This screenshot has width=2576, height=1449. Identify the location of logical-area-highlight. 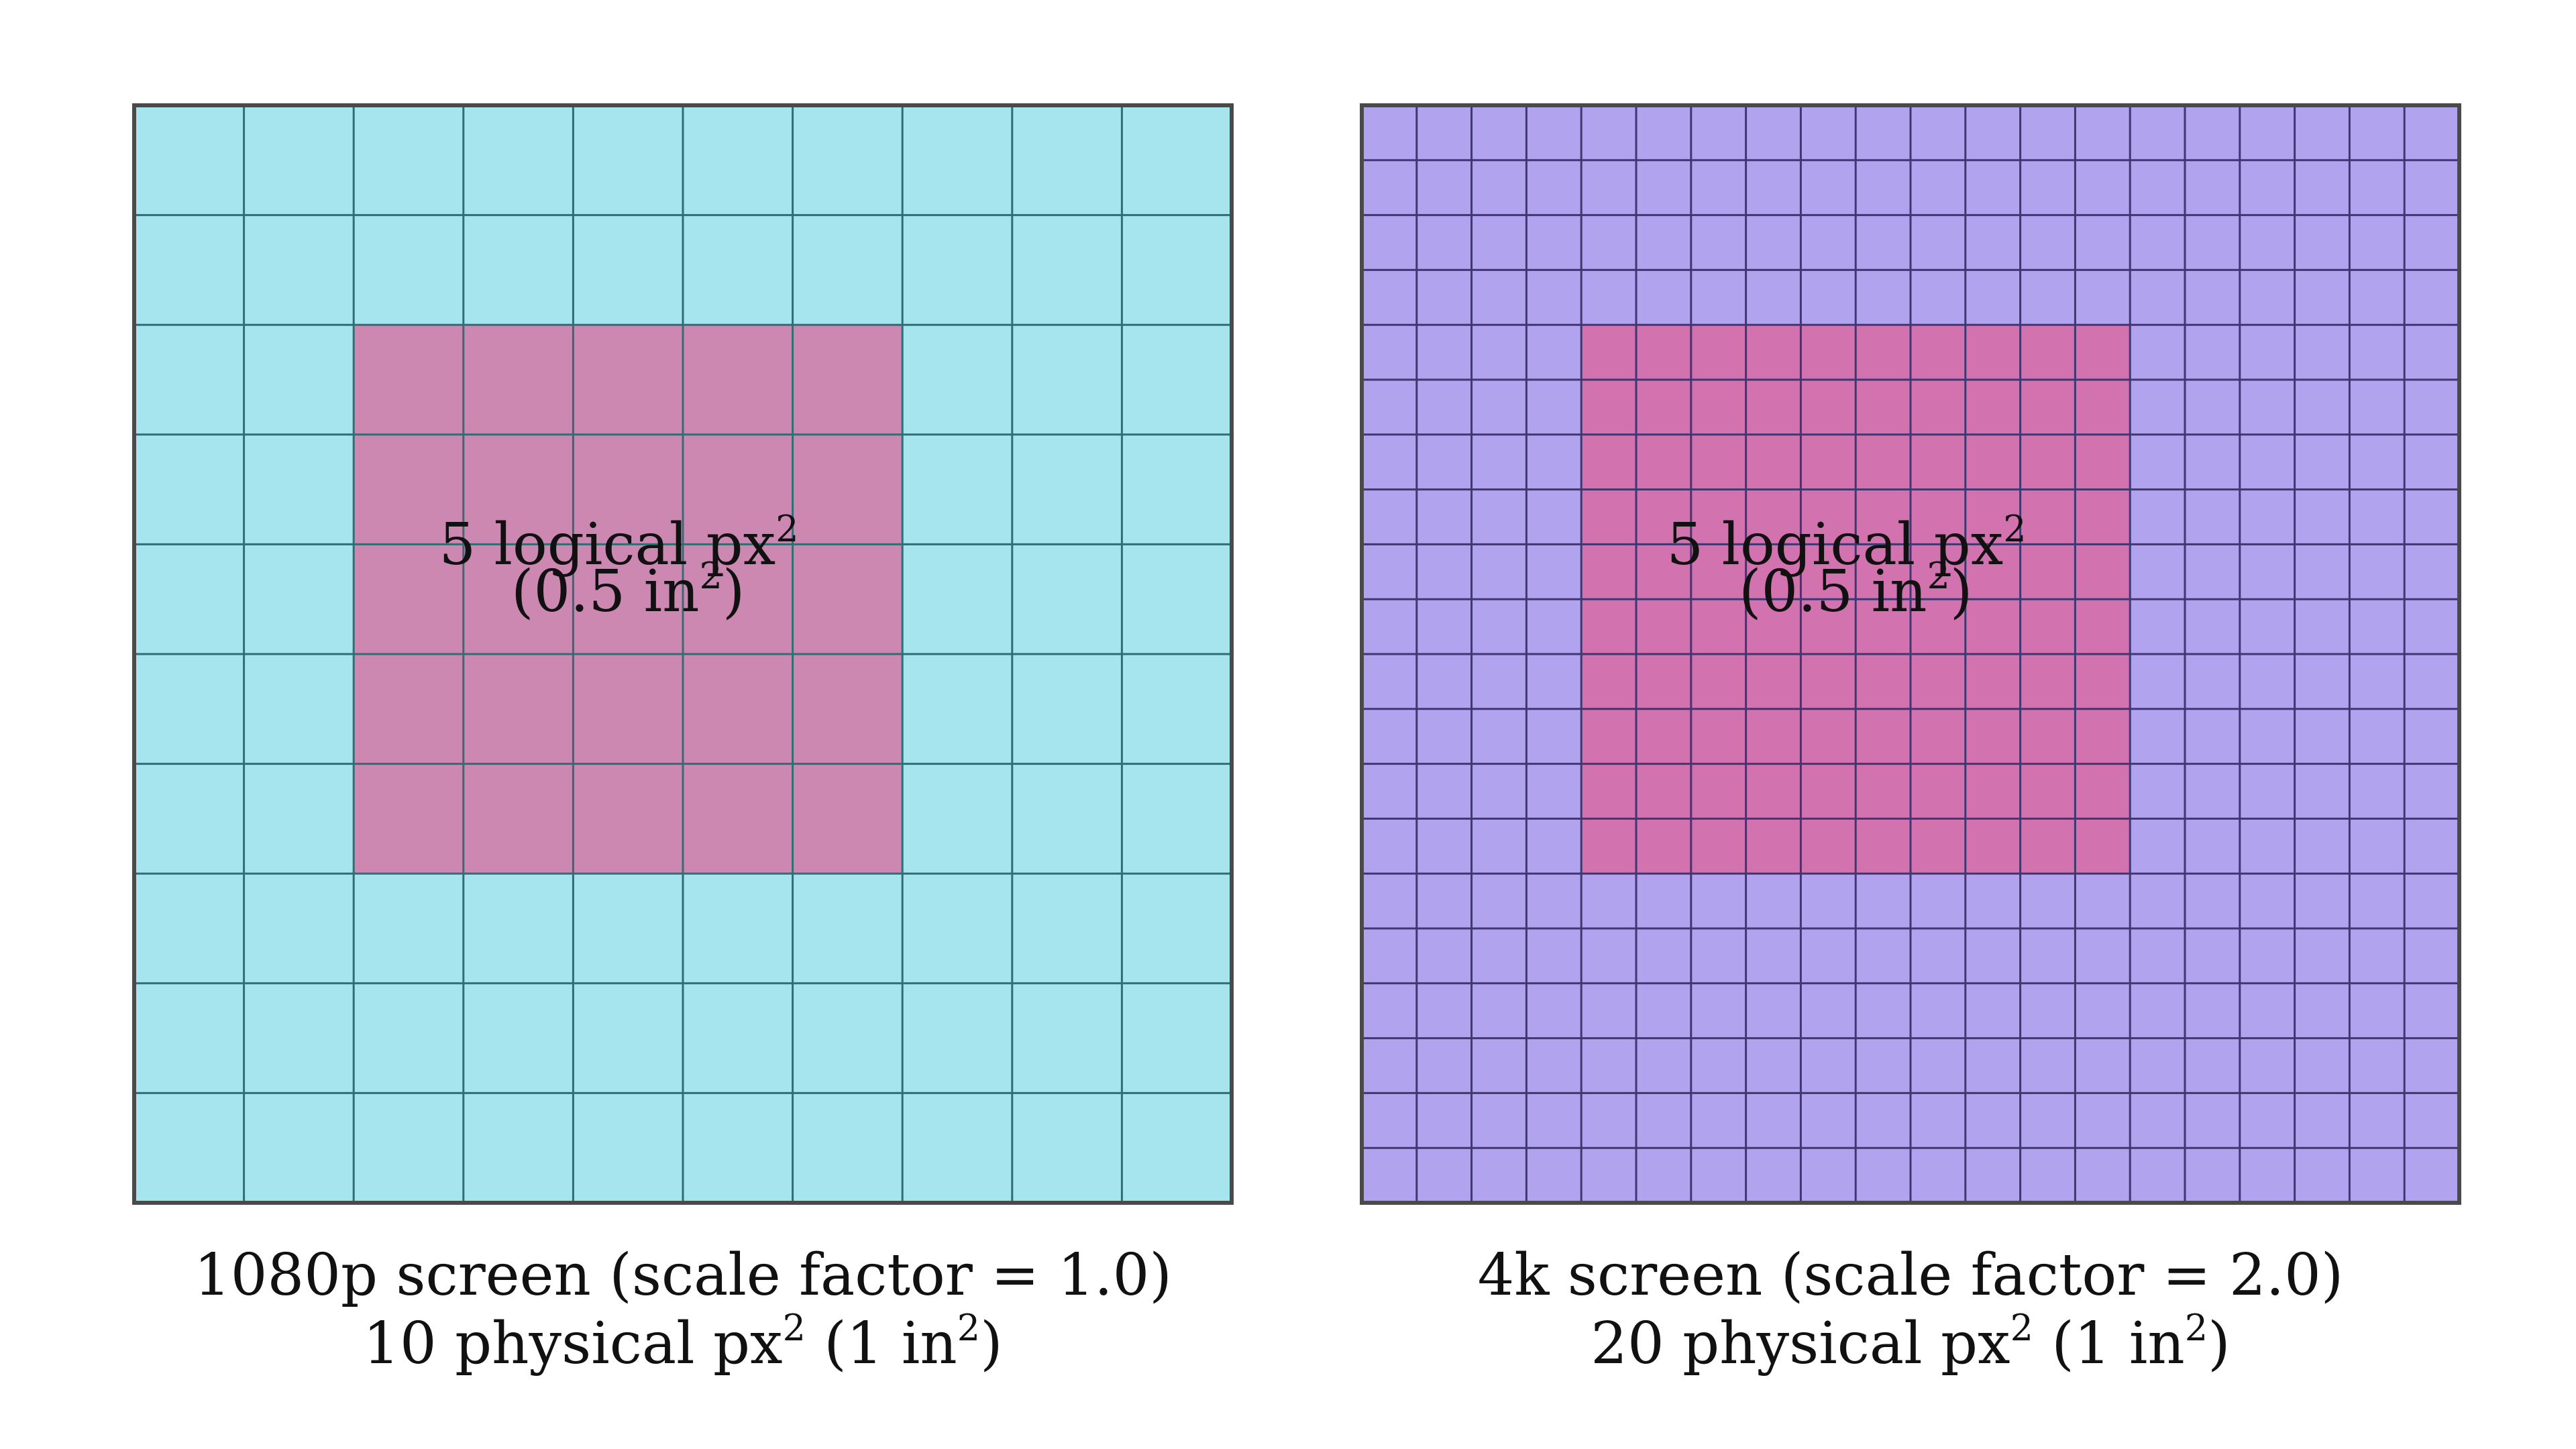
(628, 599).